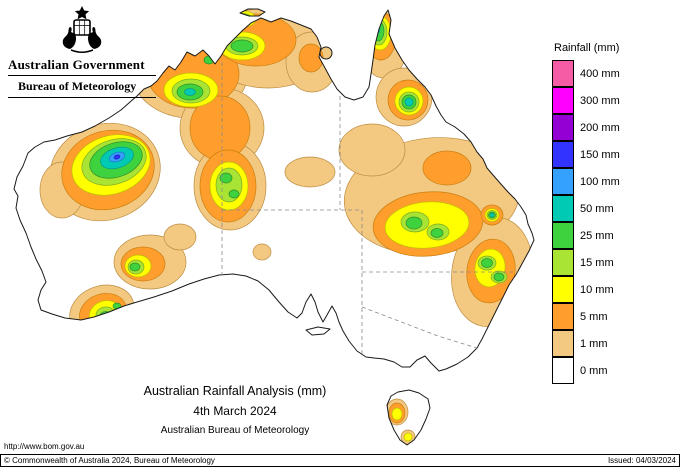 This screenshot has height=467, width=680. I want to click on legend-entry: 50 mm, so click(607, 208).